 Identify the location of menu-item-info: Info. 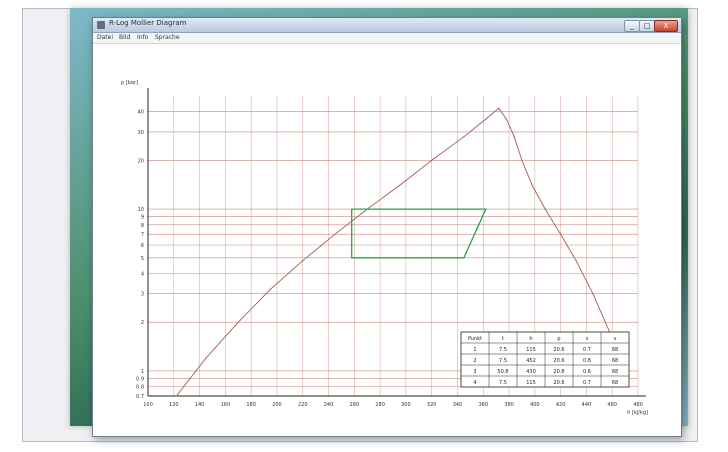
(143, 37).